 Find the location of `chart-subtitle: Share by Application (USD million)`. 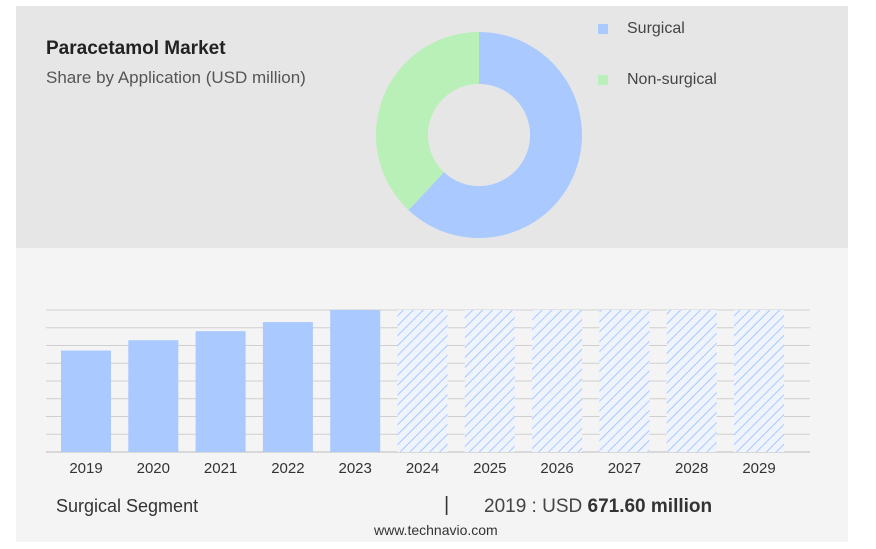

chart-subtitle: Share by Application (USD million) is located at coordinates (176, 77).